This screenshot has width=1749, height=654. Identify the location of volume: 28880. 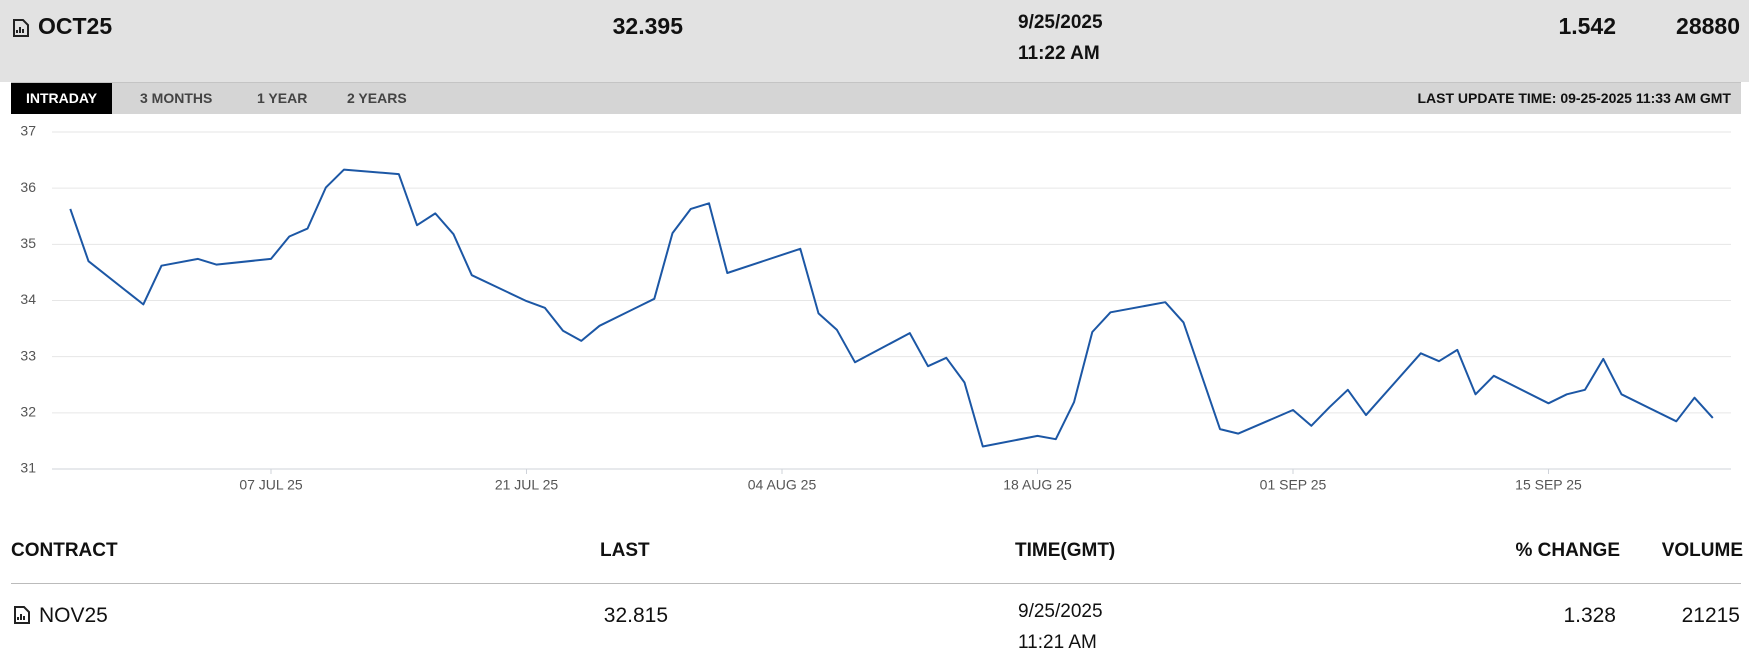
(1708, 26).